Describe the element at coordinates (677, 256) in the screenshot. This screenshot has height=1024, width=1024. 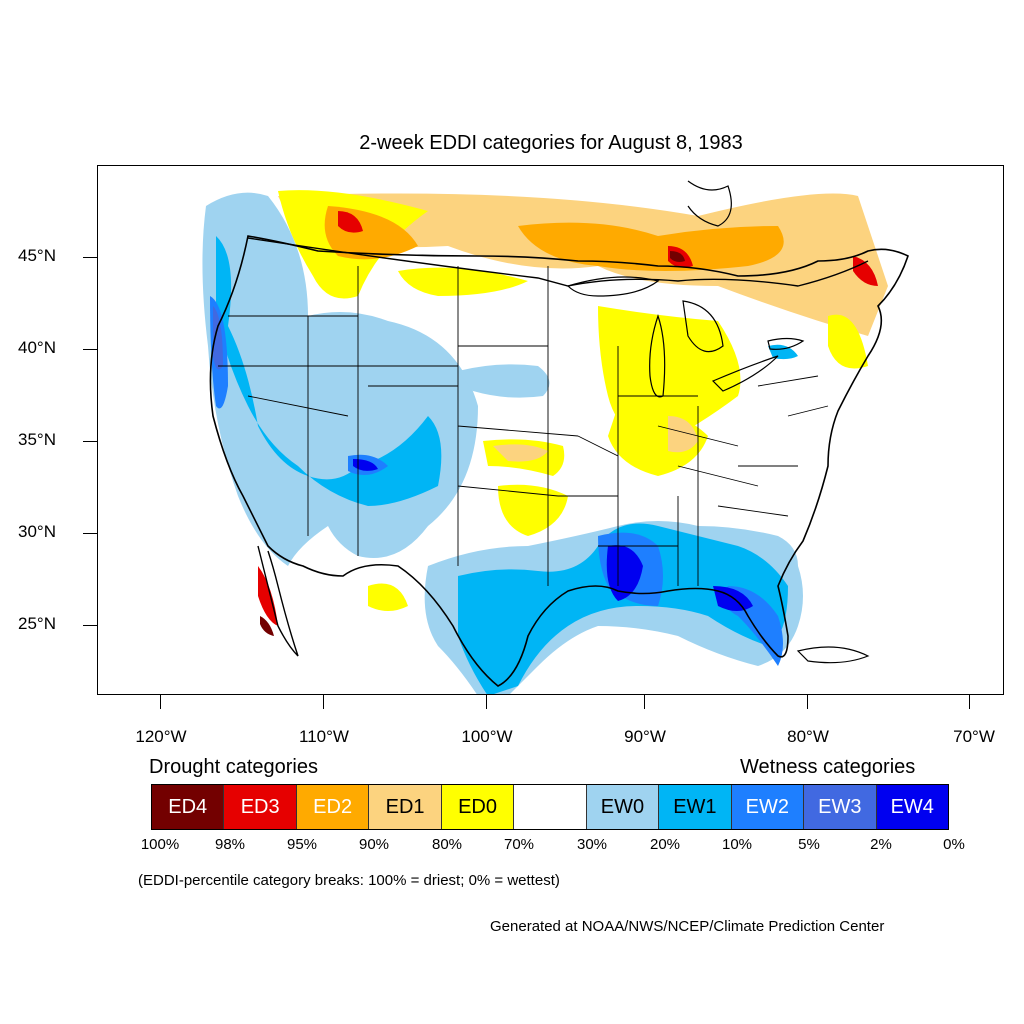
I see `region-ed4-ontario` at that location.